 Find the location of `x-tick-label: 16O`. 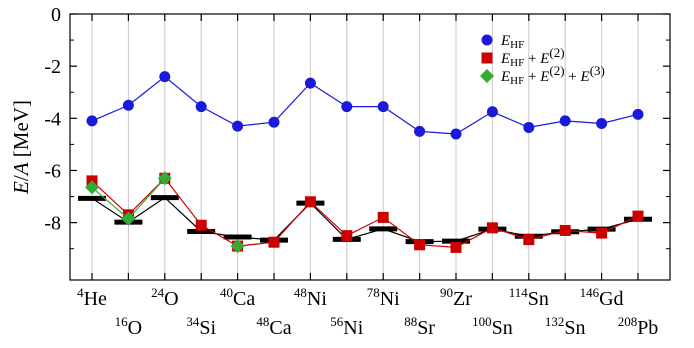

x-tick-label: 16O is located at coordinates (128, 326).